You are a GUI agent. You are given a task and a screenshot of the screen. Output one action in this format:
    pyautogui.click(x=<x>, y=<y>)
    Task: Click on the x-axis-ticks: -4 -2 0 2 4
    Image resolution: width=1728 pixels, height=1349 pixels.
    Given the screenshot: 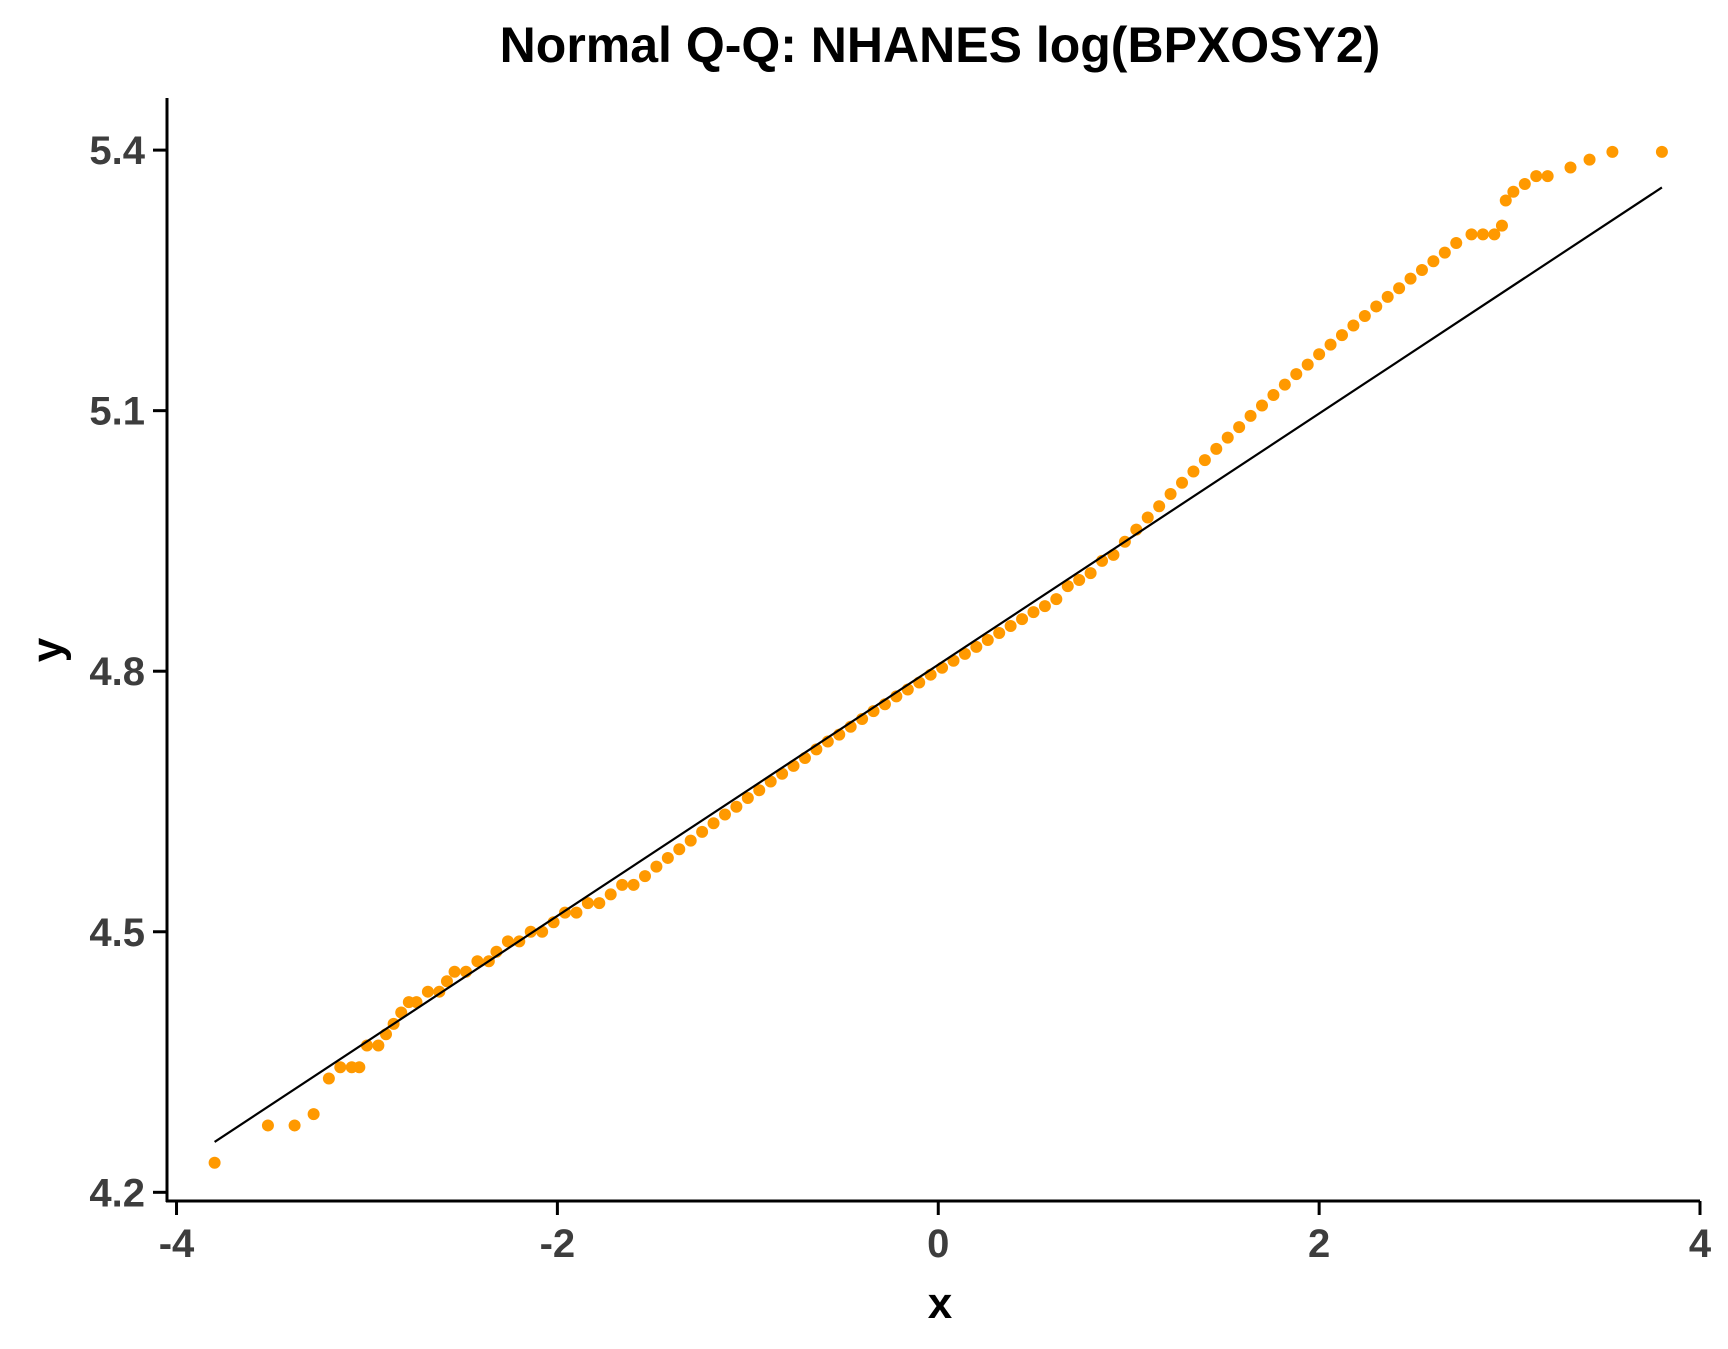 What is the action you would take?
    pyautogui.click(x=935, y=1233)
    